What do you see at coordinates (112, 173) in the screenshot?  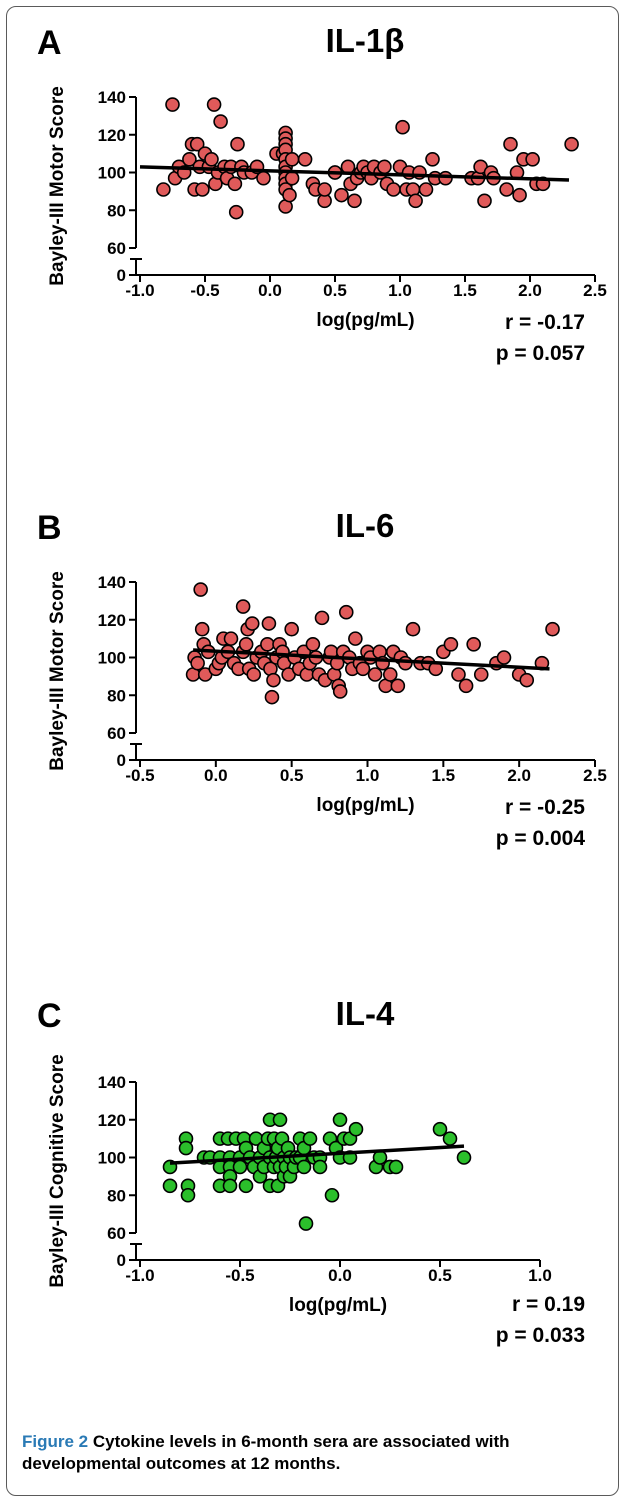 I see `y-tick-label: 100` at bounding box center [112, 173].